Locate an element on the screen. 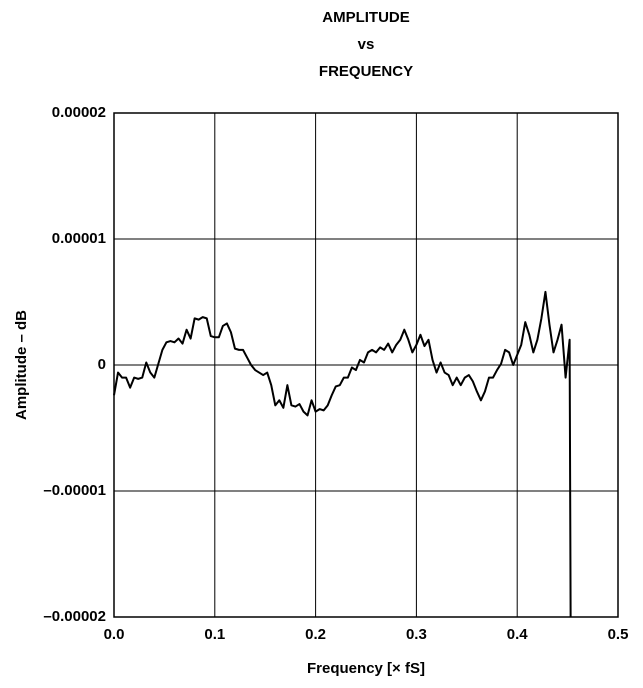 Image resolution: width=643 pixels, height=688 pixels. x-tick-label: 0.2 is located at coordinates (315, 634).